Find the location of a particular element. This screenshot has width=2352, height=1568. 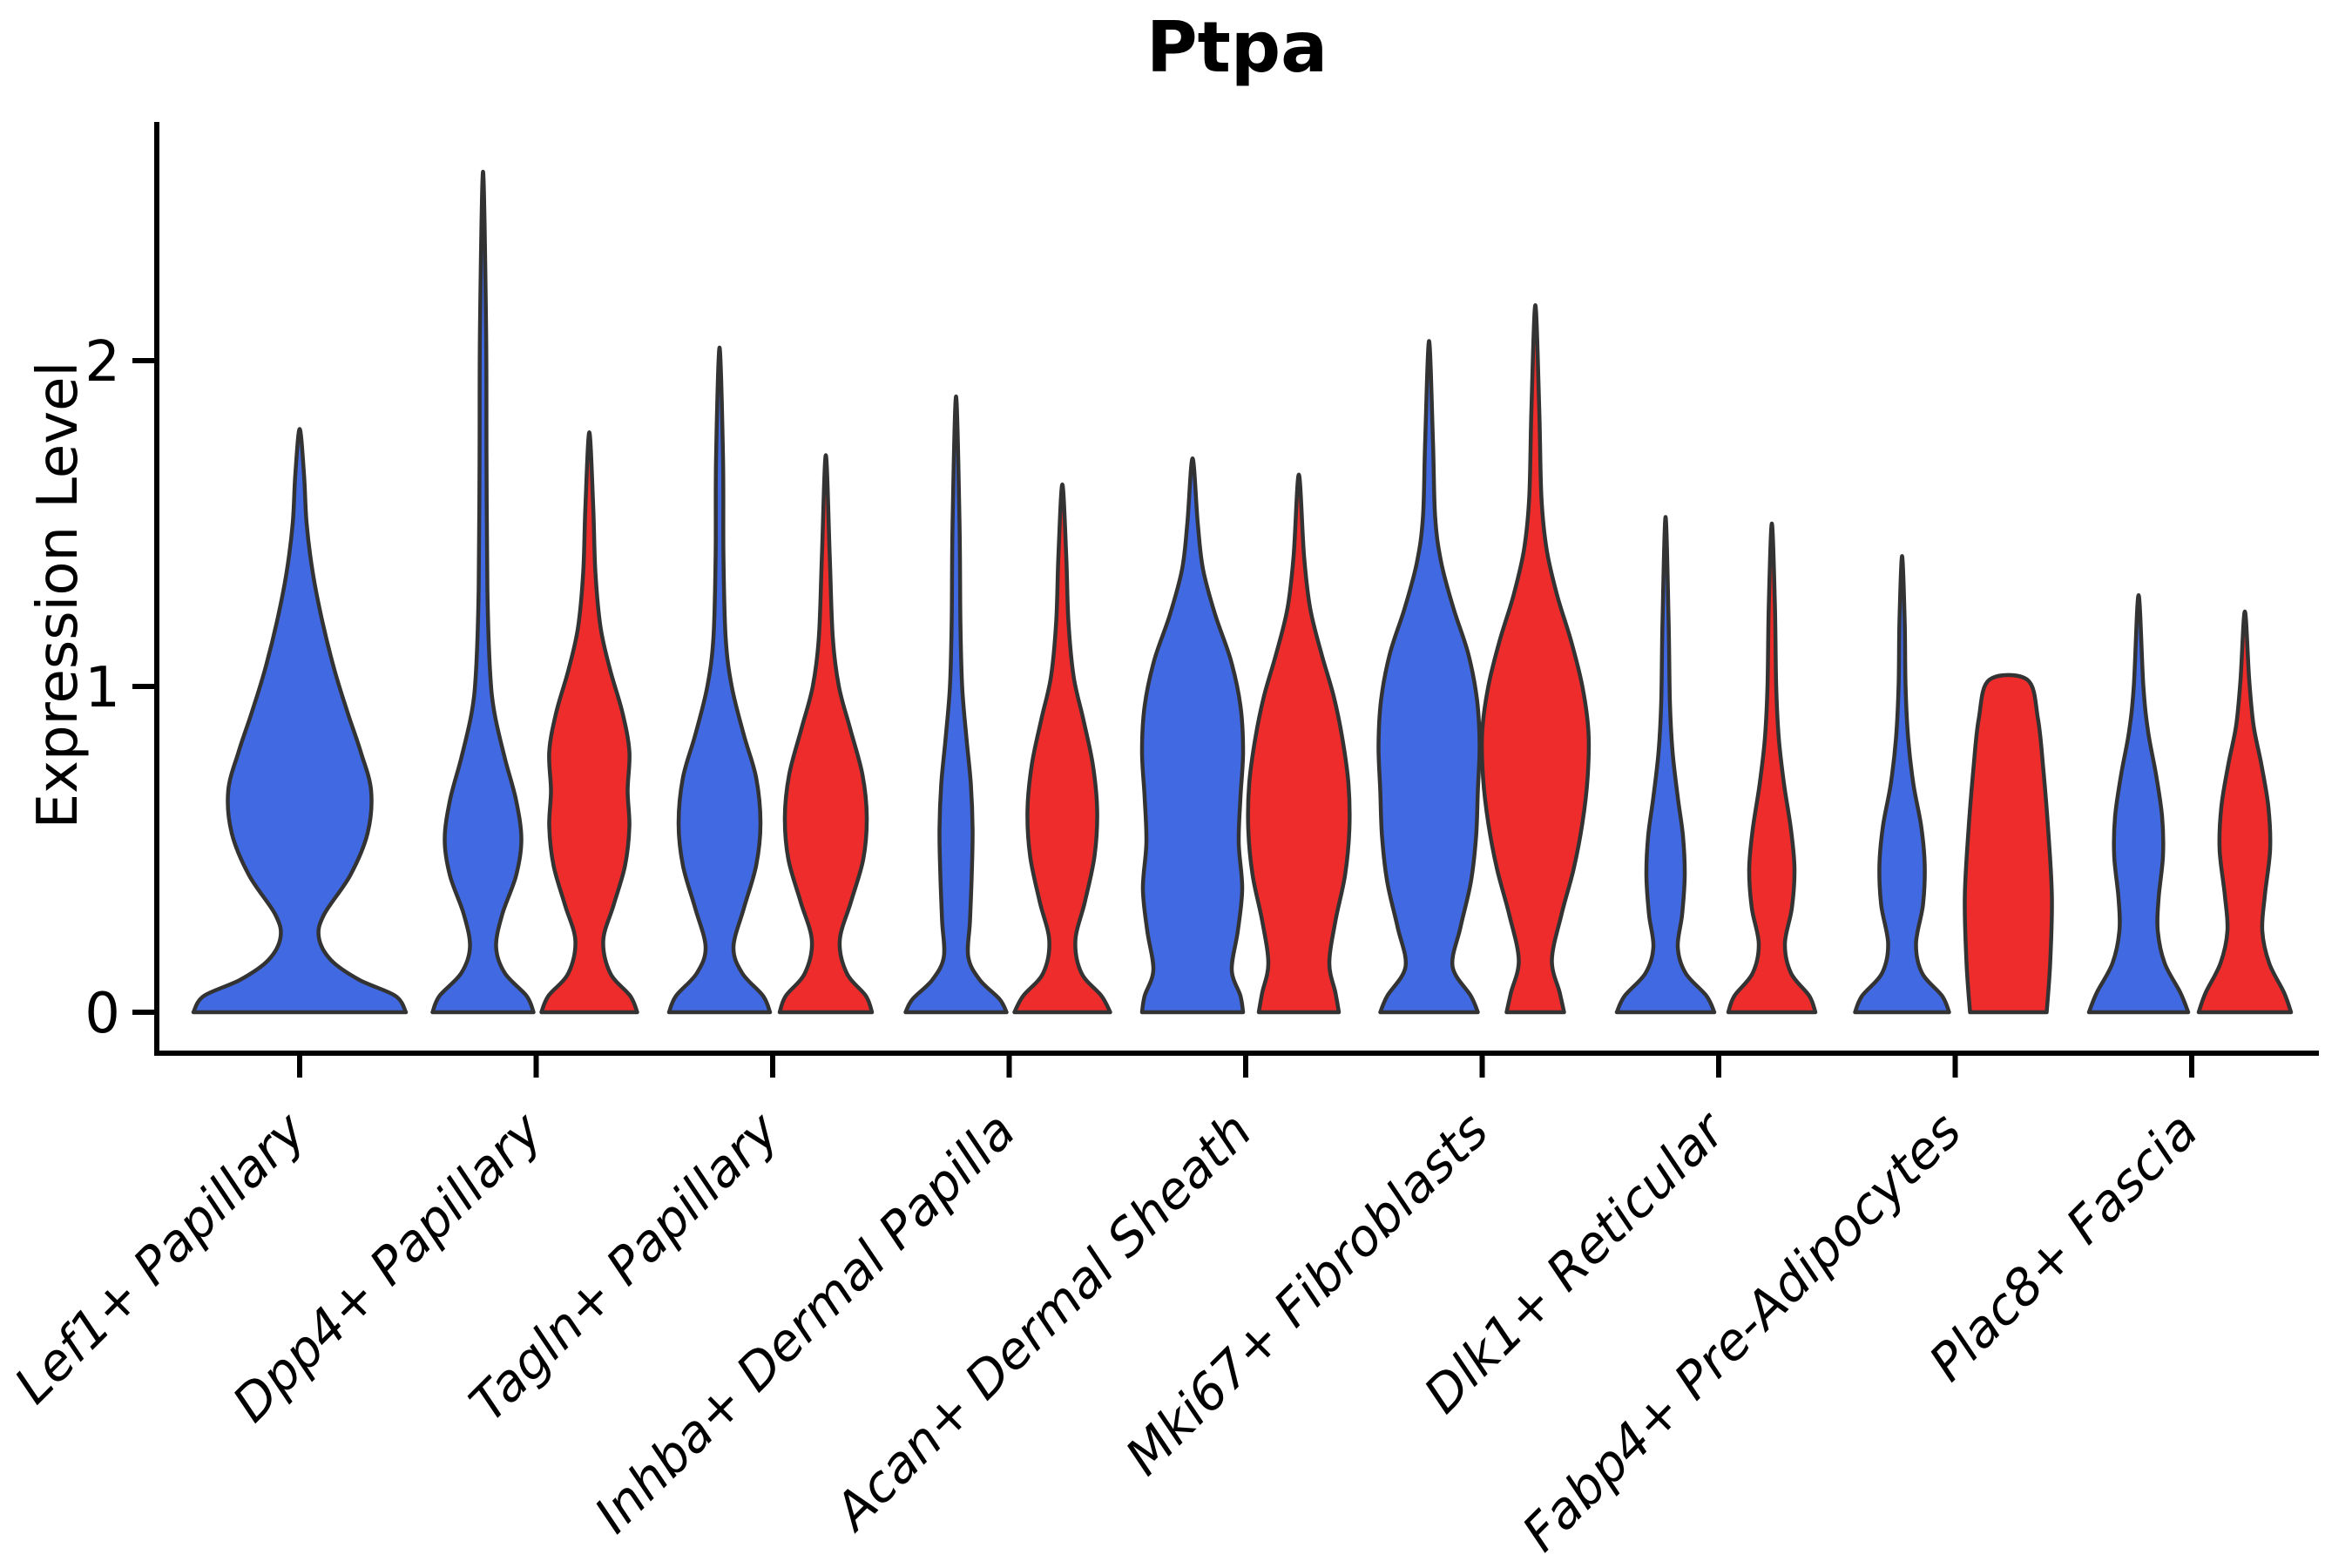

violin-red-plac8 is located at coordinates (2245, 812).